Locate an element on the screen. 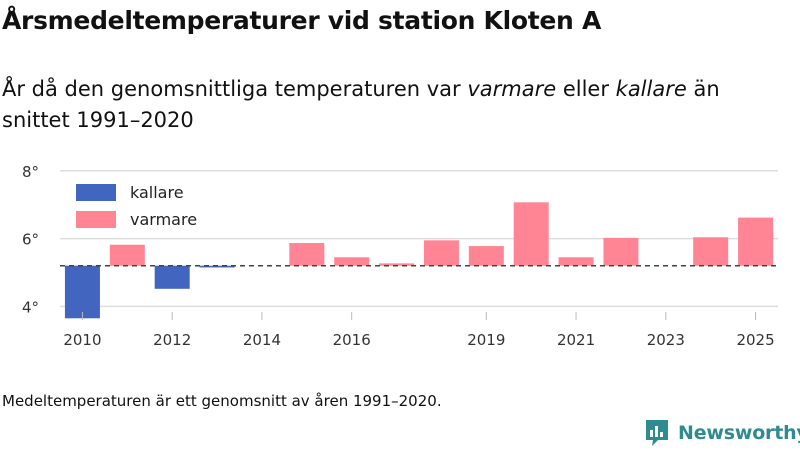 The width and height of the screenshot is (800, 450). bar-2017 is located at coordinates (397, 264).